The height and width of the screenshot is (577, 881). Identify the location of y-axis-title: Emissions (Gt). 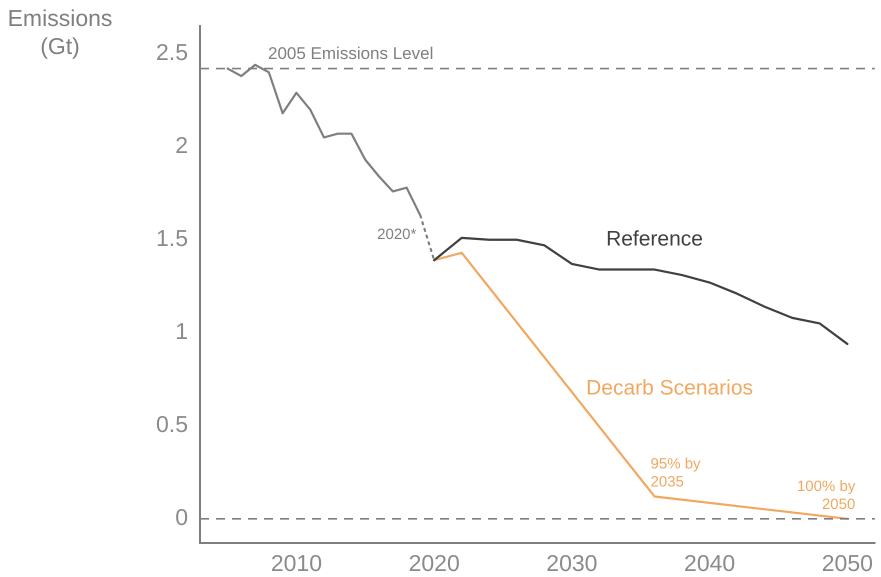
(60, 32).